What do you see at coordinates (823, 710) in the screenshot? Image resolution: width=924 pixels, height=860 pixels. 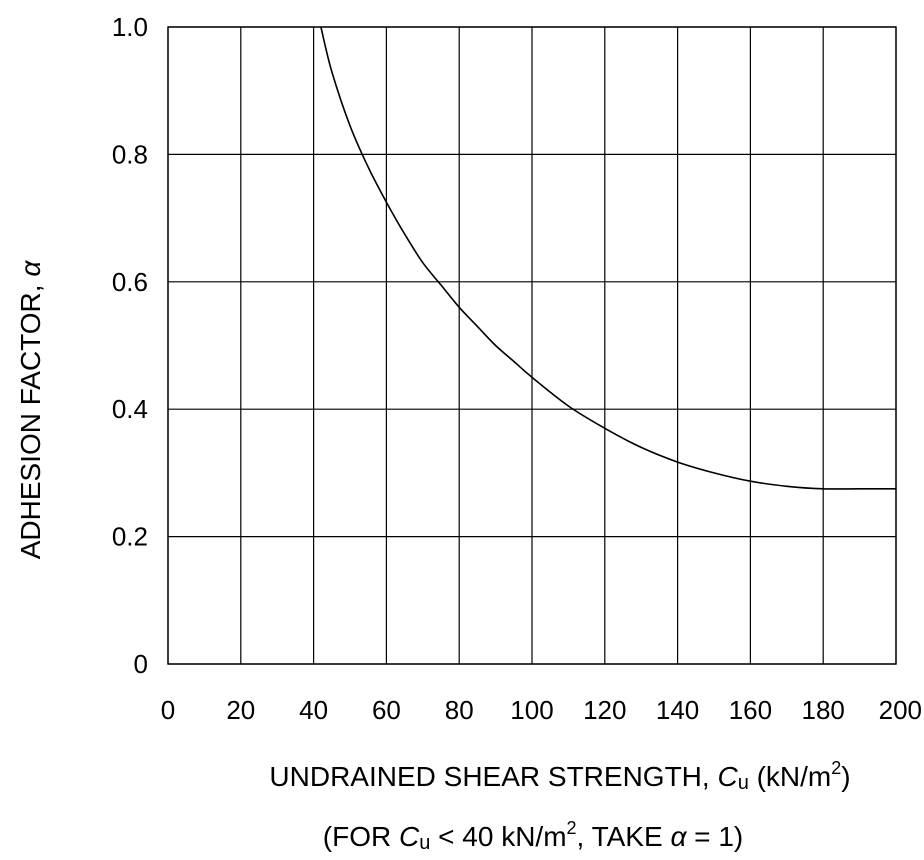 I see `x-tick-label: 180` at bounding box center [823, 710].